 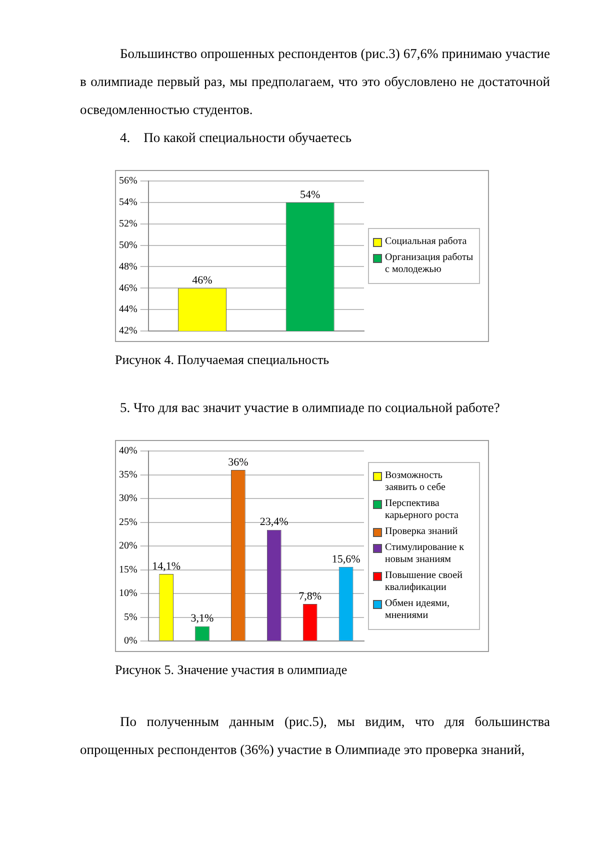 What do you see at coordinates (128, 202) in the screenshot?
I see `y-tick-label: 54%` at bounding box center [128, 202].